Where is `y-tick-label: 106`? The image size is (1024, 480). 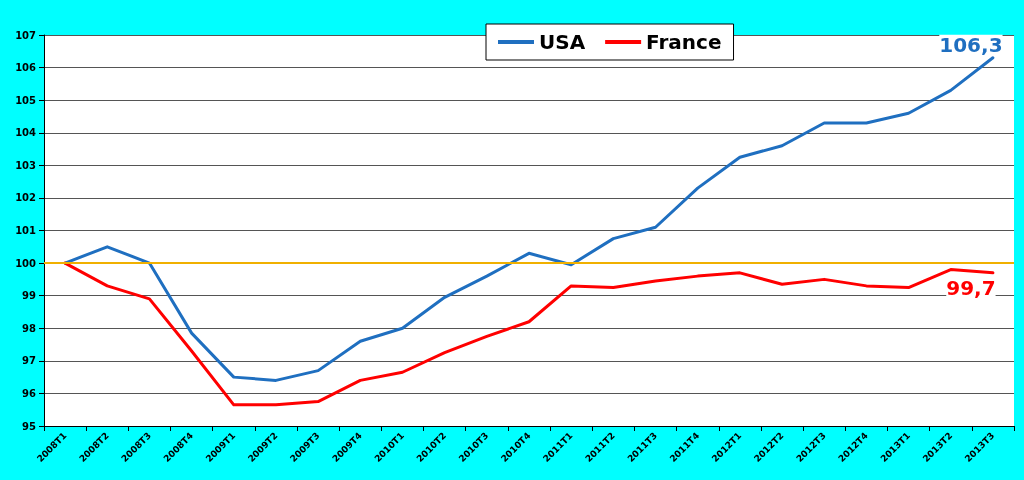 y-tick-label: 106 is located at coordinates (26, 68).